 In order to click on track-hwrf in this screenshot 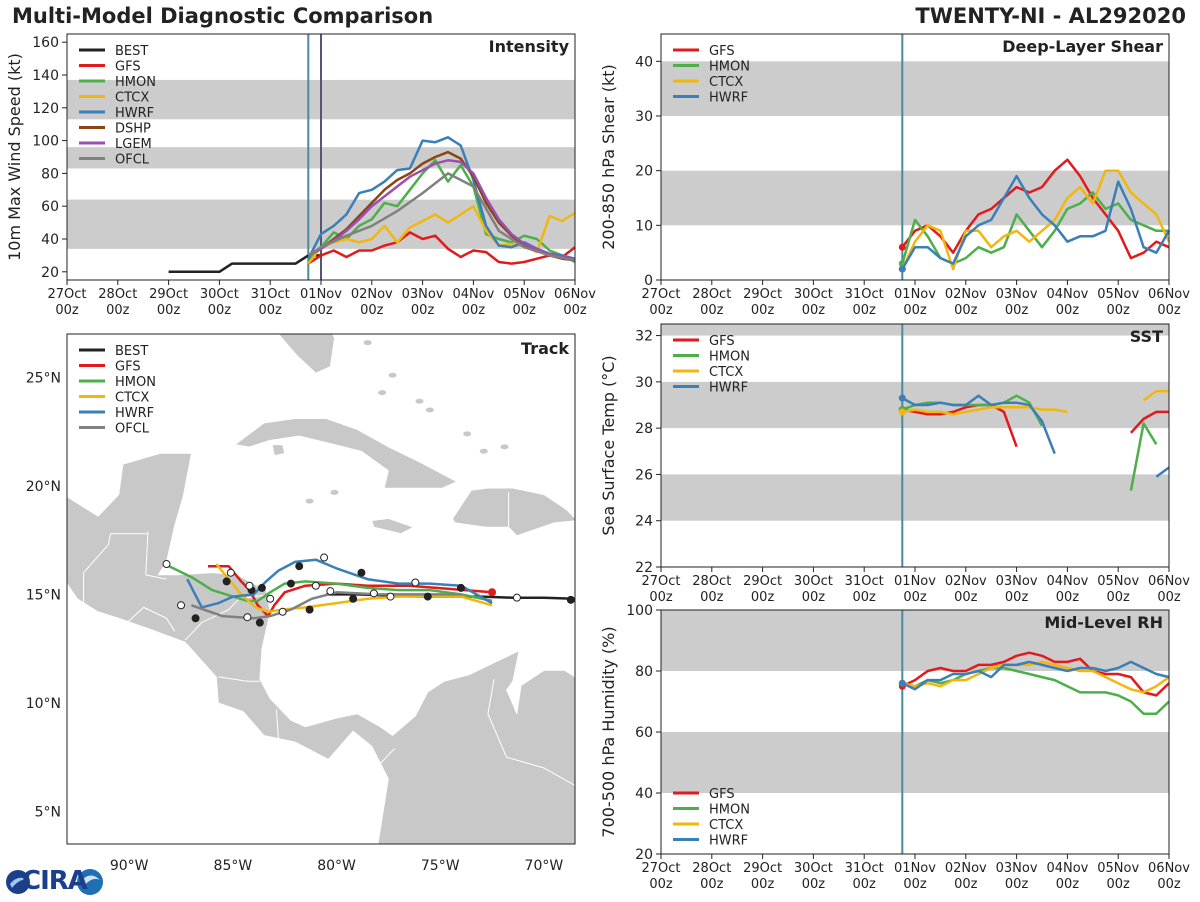, I will do `click(339, 583)`.